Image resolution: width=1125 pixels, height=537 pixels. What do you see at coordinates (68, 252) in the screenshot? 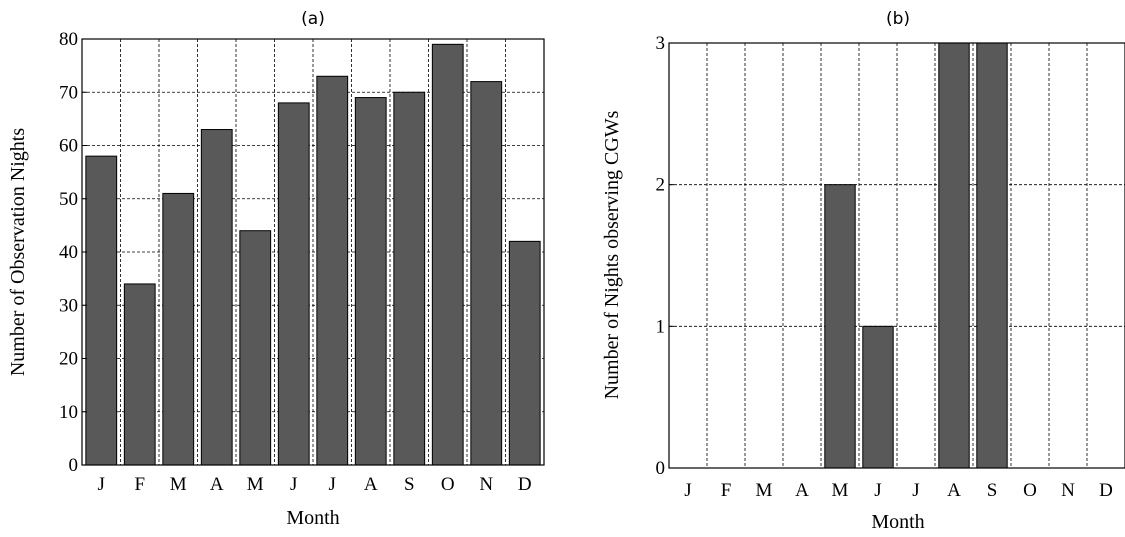
I see `panel-a-ytick-label: 40` at bounding box center [68, 252].